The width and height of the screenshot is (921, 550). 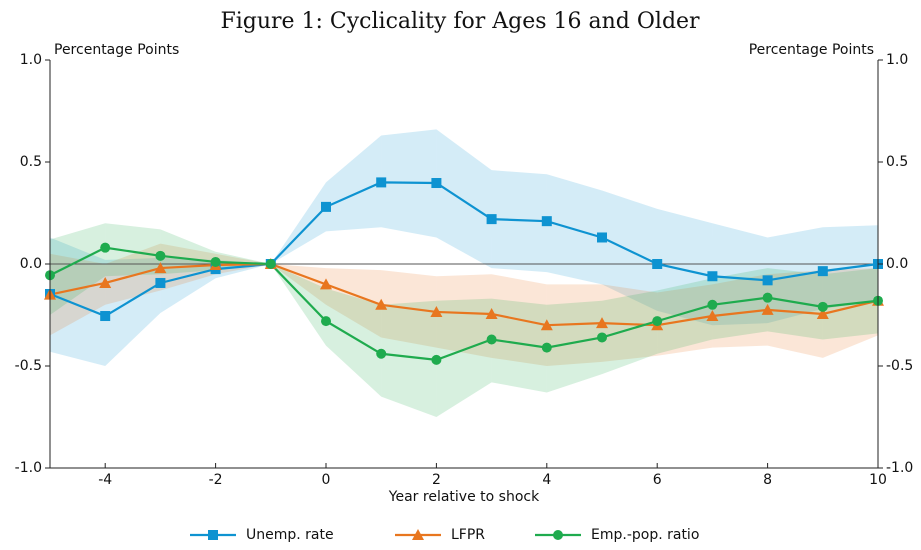 I want to click on y-axis-label: Percentage Points, so click(x=116, y=50).